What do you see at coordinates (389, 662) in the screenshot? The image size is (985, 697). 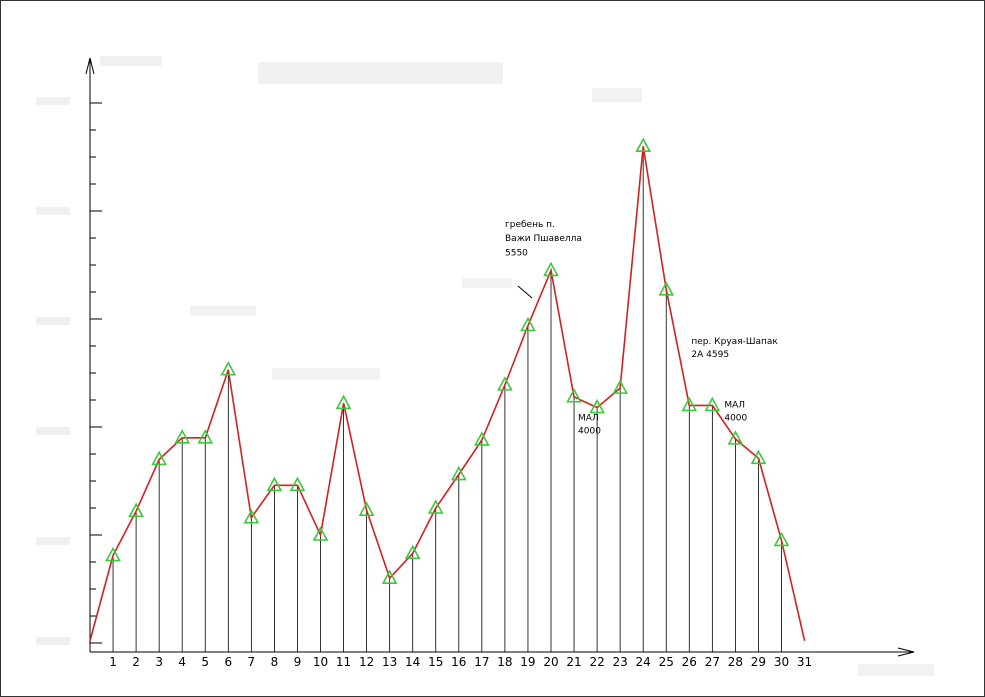 I see `x-tick-label: 13` at bounding box center [389, 662].